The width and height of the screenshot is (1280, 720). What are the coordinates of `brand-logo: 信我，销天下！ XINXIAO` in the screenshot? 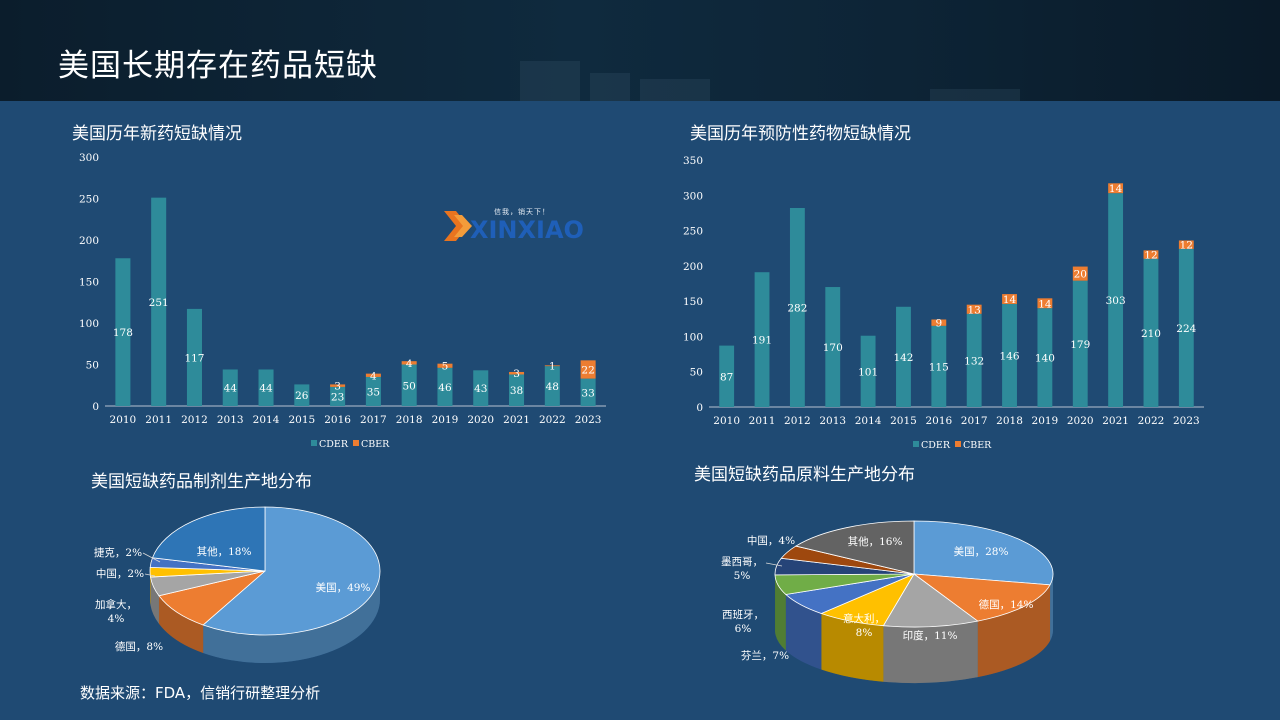 It's located at (518, 226).